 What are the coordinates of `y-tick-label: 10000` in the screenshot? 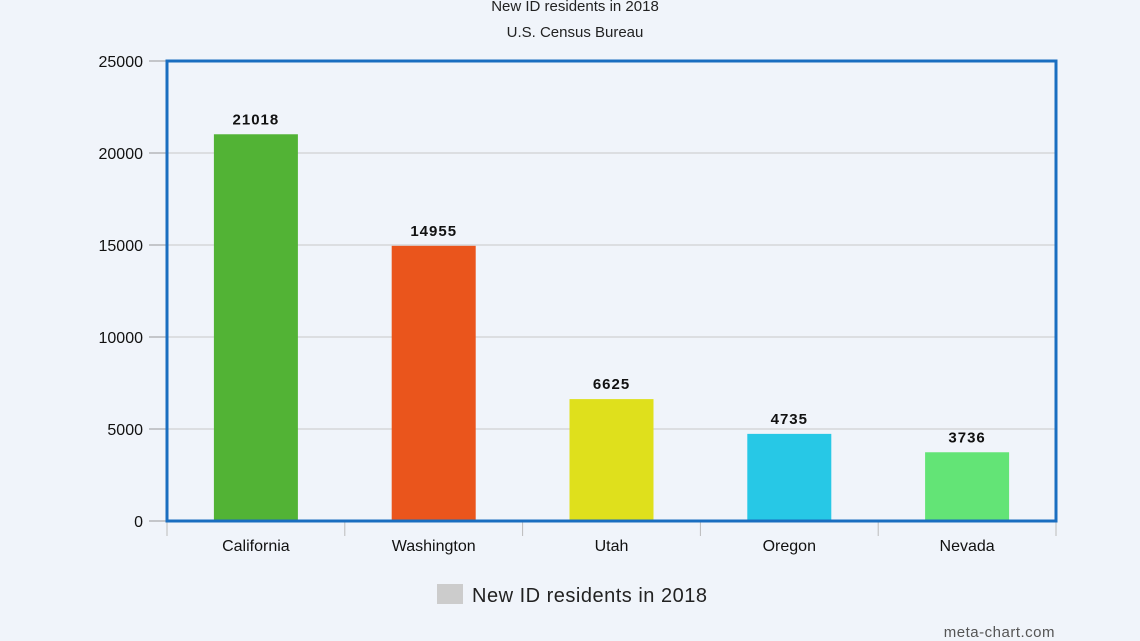 It's located at (121, 338).